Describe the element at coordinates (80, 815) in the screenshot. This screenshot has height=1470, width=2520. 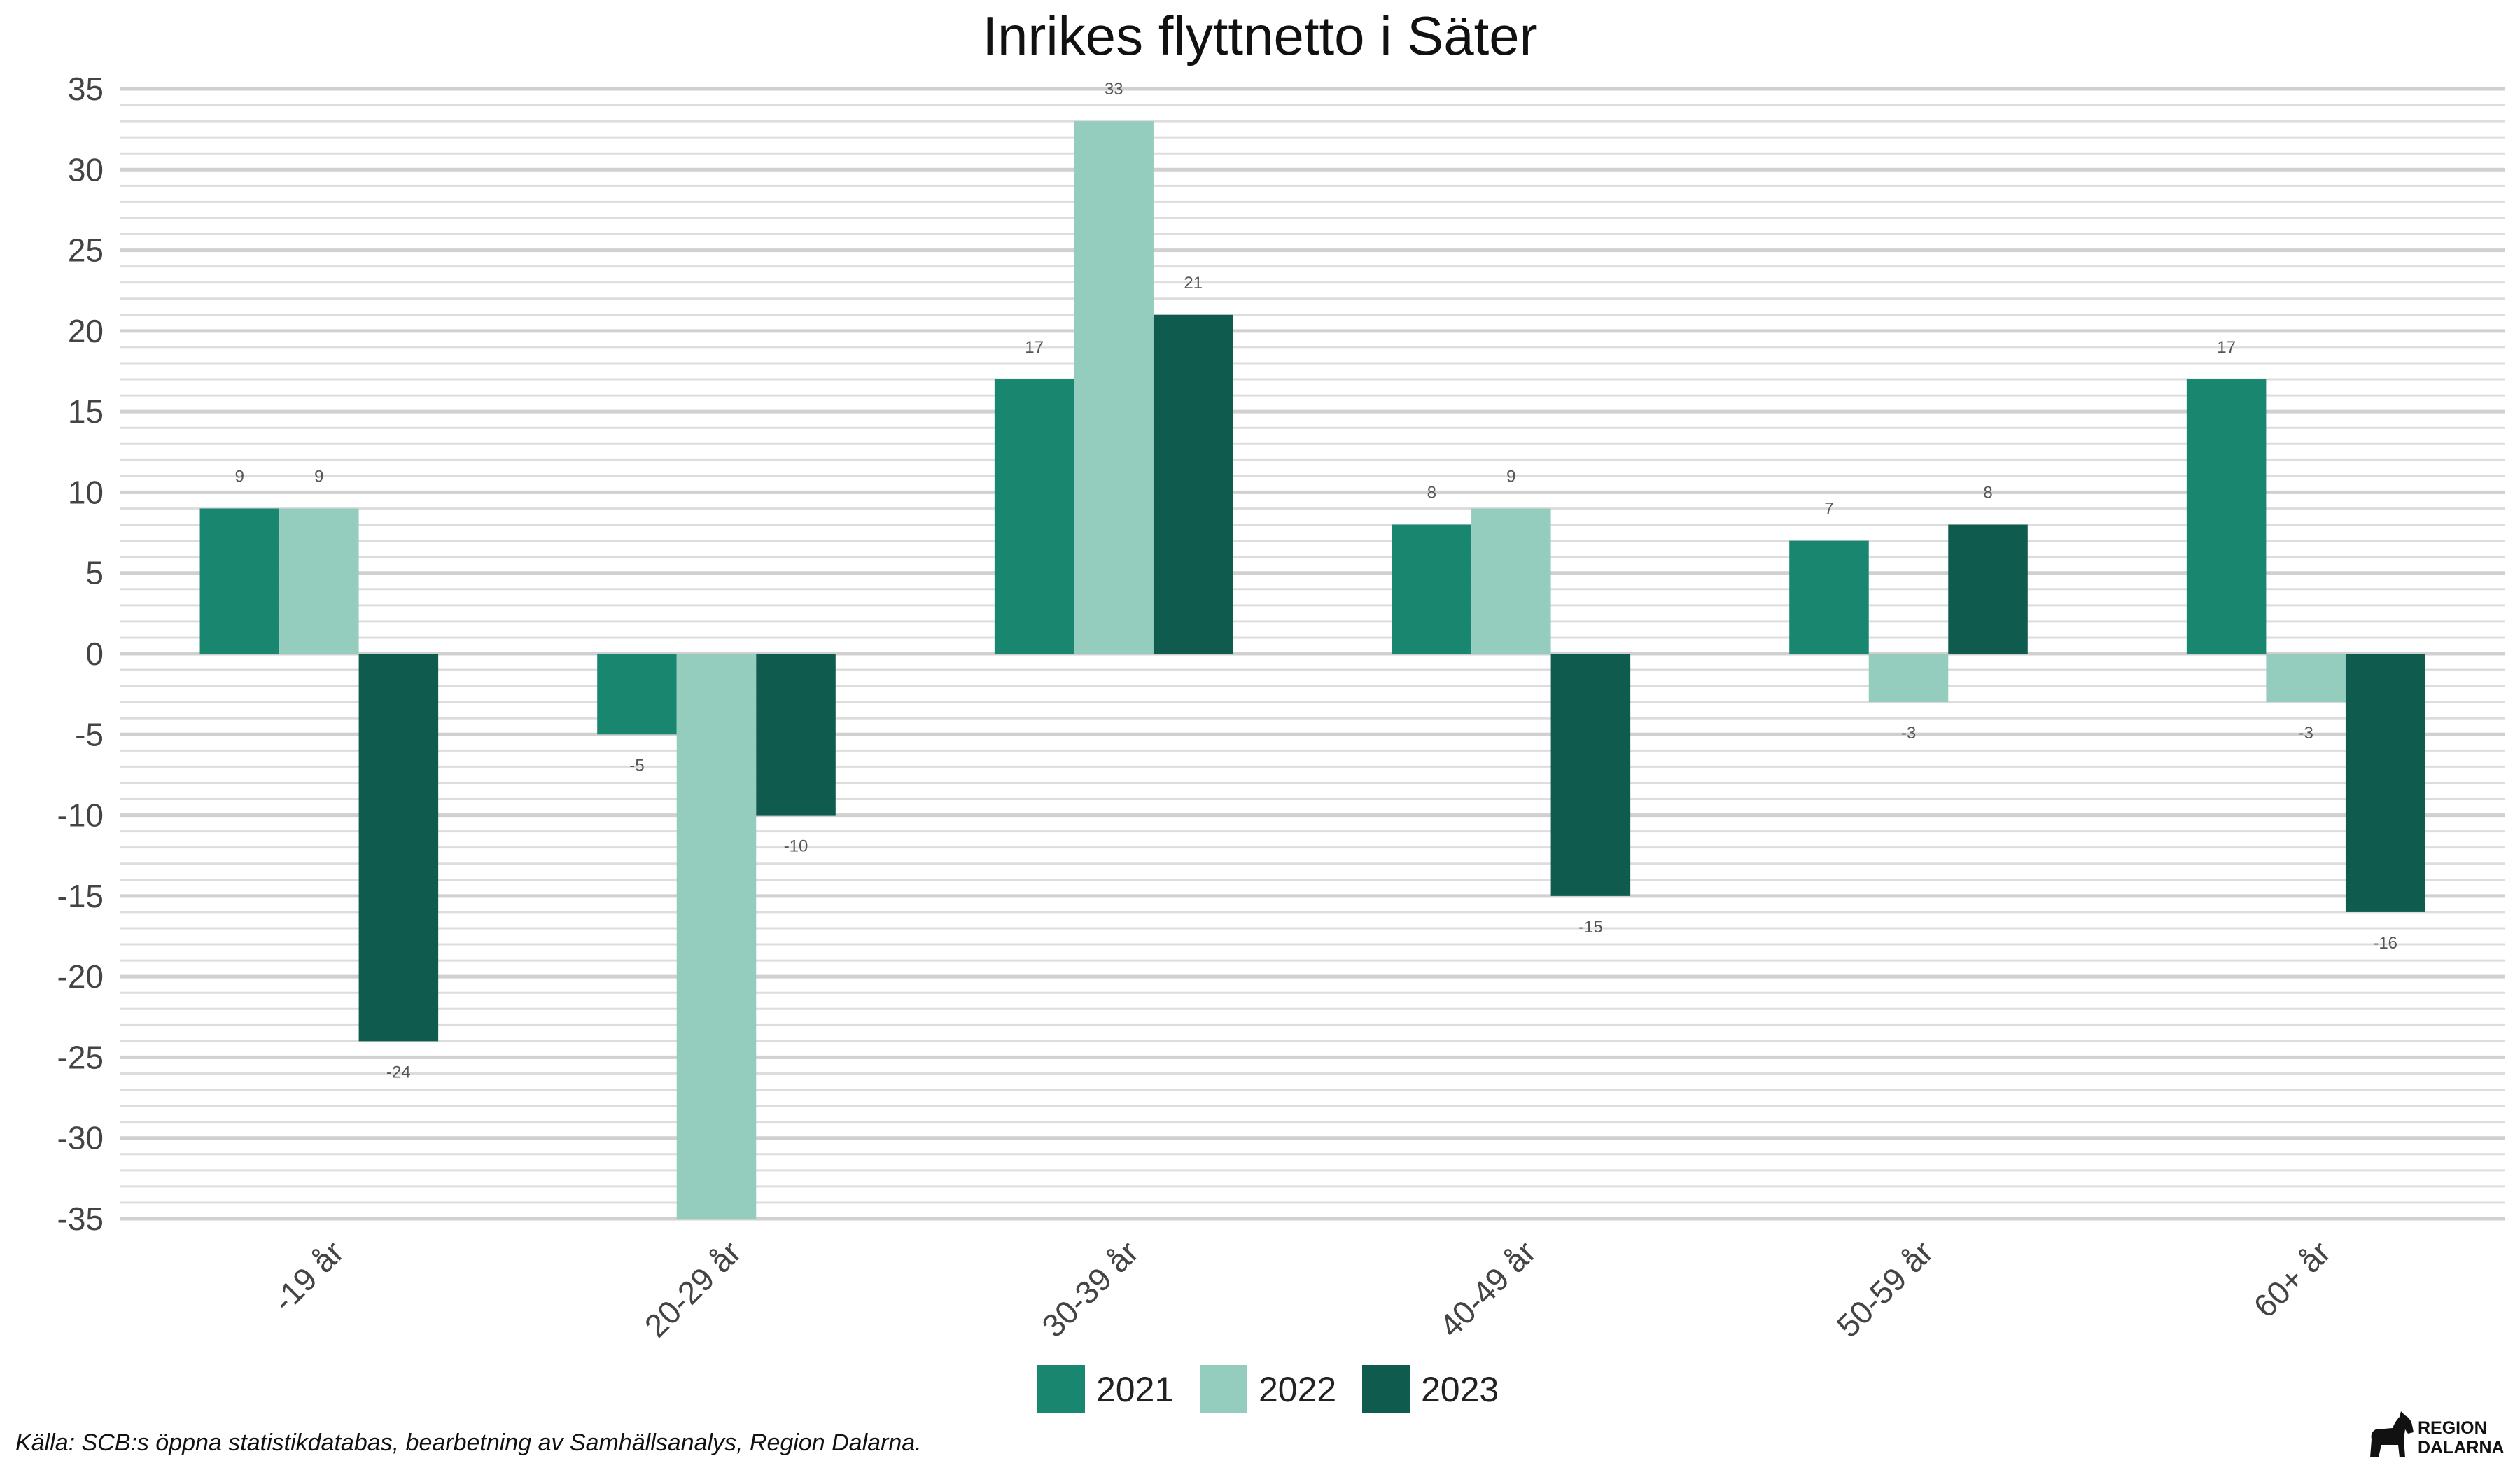
I see `y-tick-label: -10` at that location.